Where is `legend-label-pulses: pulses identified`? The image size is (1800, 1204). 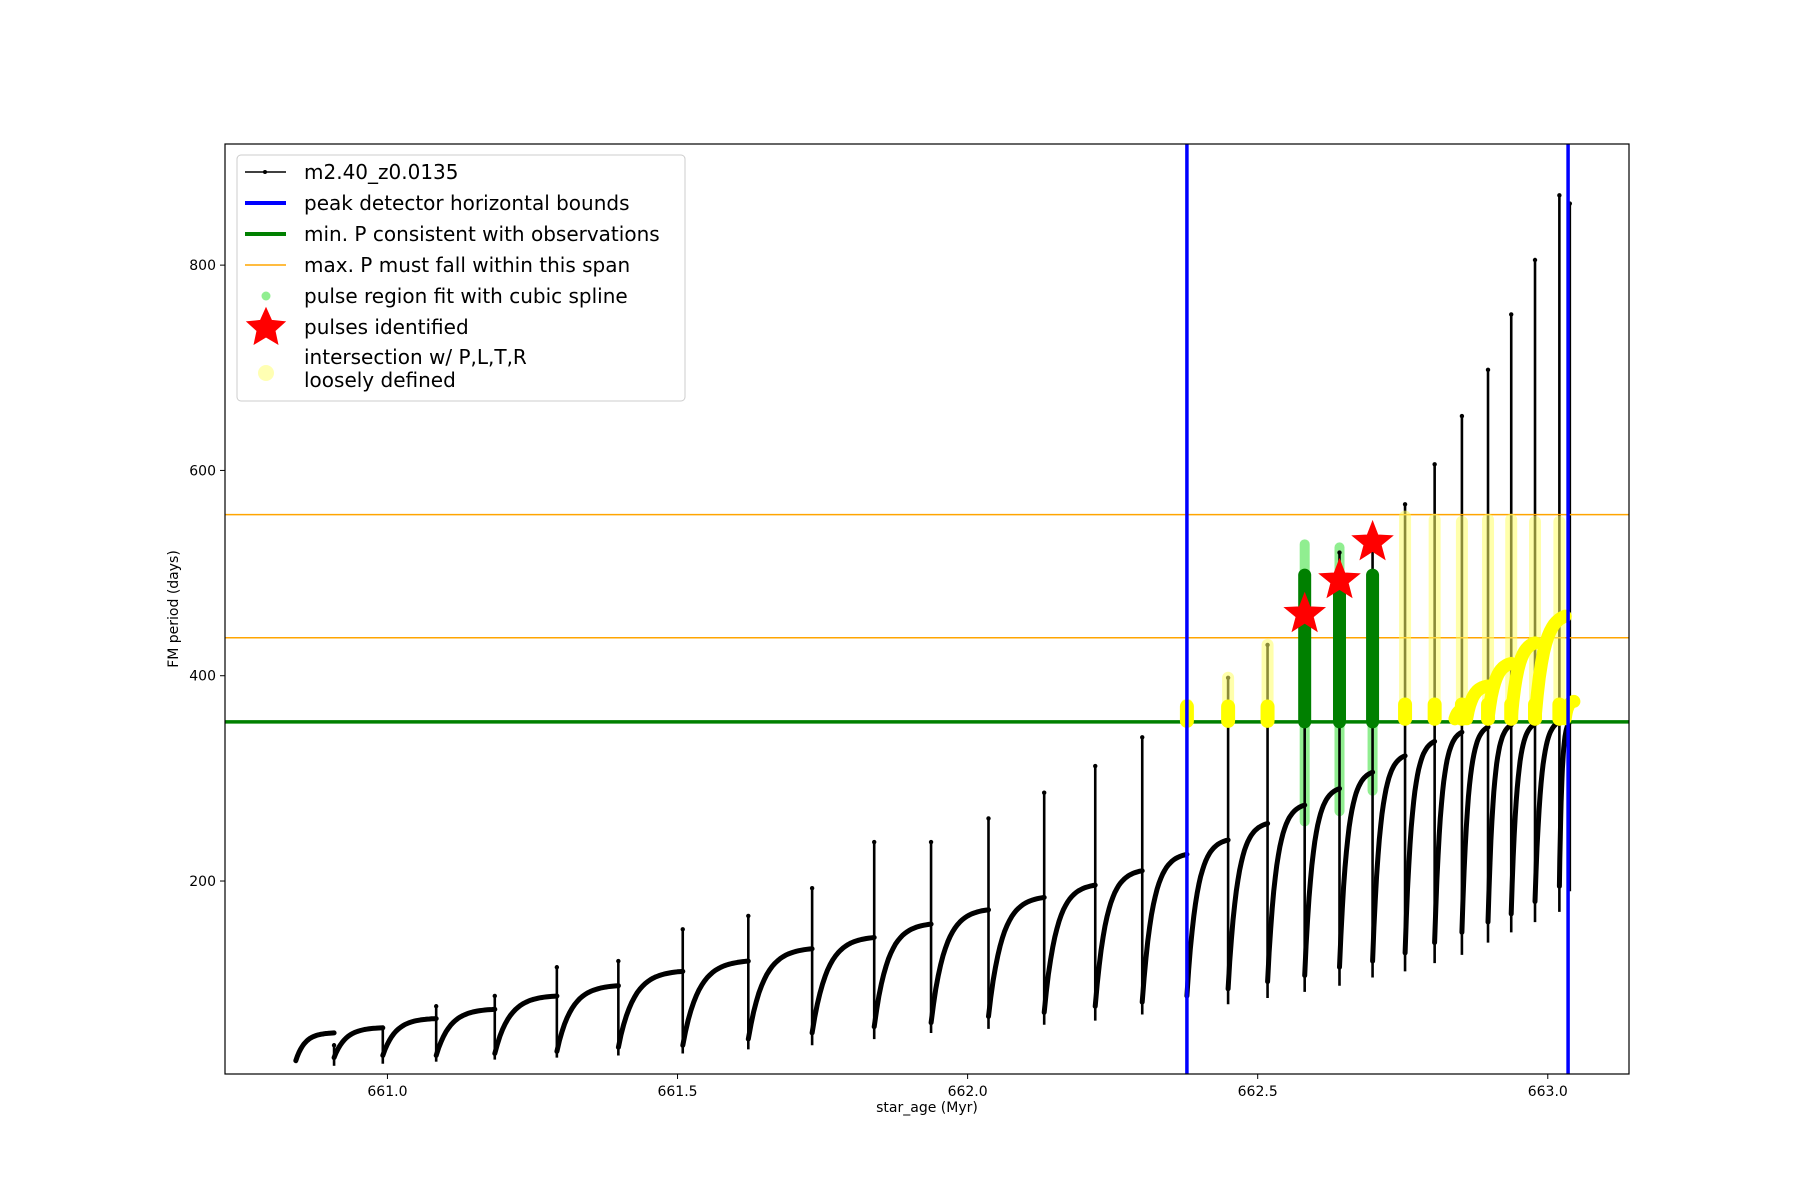
legend-label-pulses: pulses identified is located at coordinates (386, 327).